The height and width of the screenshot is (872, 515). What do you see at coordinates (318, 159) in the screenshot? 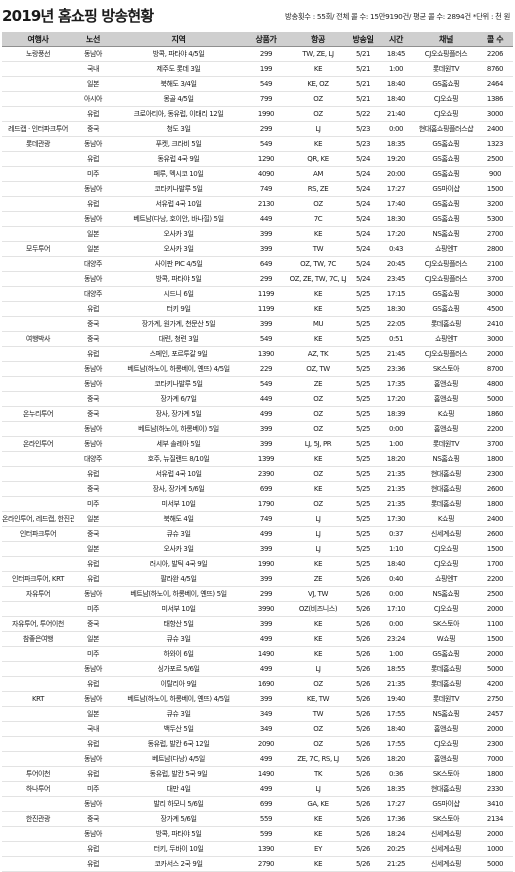
I see `cell-airline: QR, KE` at bounding box center [318, 159].